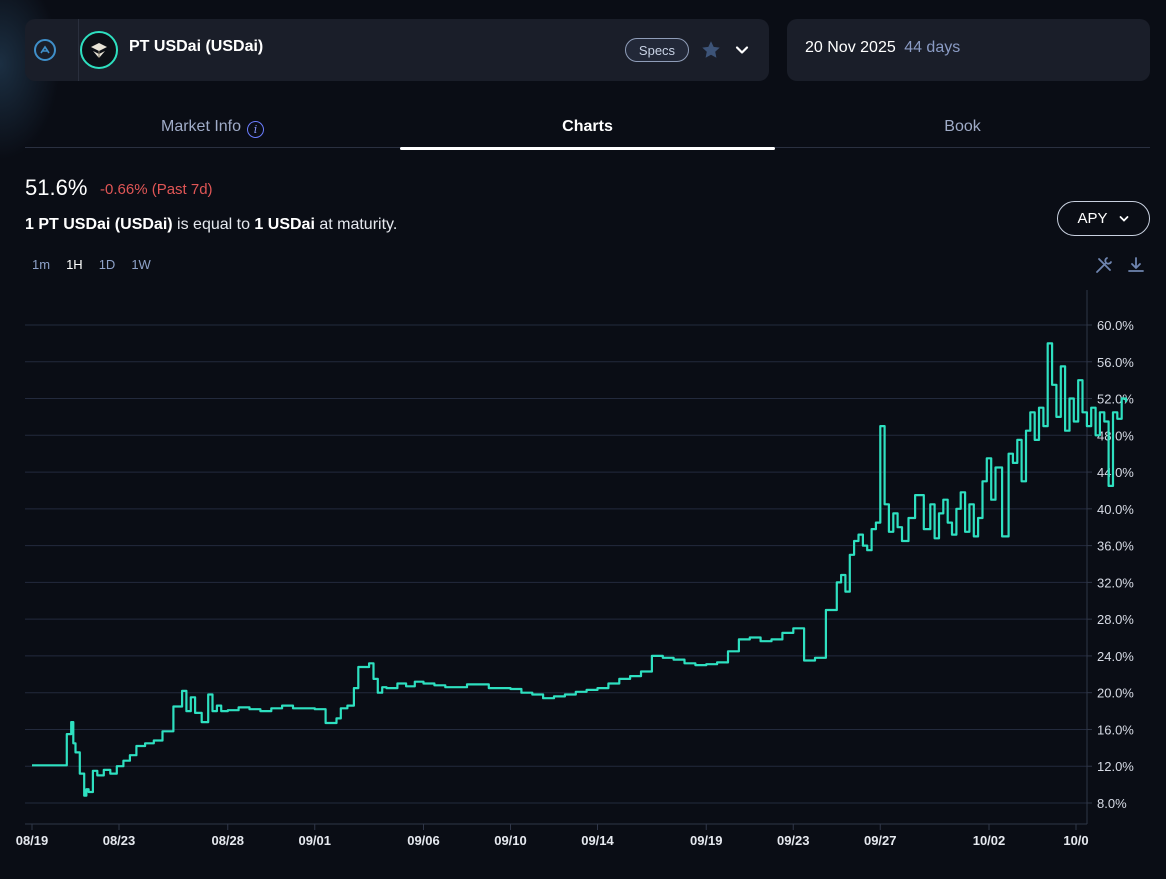 This screenshot has height=879, width=1166. I want to click on maturity-card: 20 Nov 2025 44 days, so click(968, 50).